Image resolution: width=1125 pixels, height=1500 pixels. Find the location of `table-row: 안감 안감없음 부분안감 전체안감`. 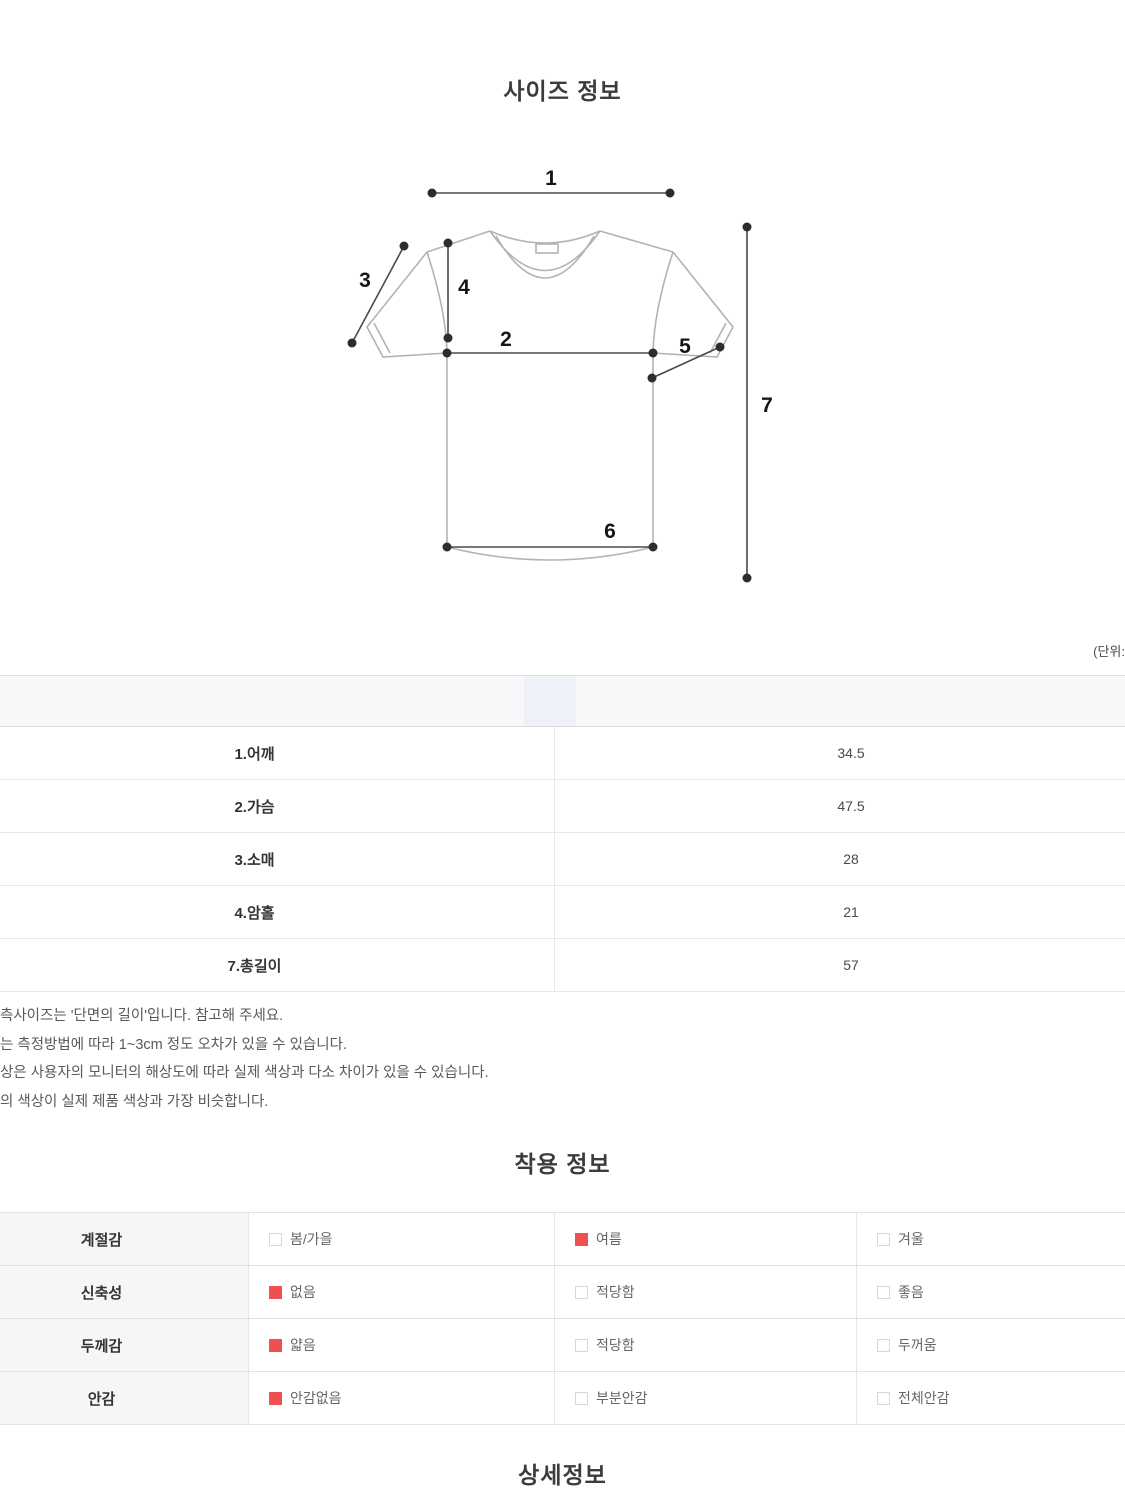

table-row: 안감 안감없음 부분안감 전체안감 is located at coordinates (562, 1398).